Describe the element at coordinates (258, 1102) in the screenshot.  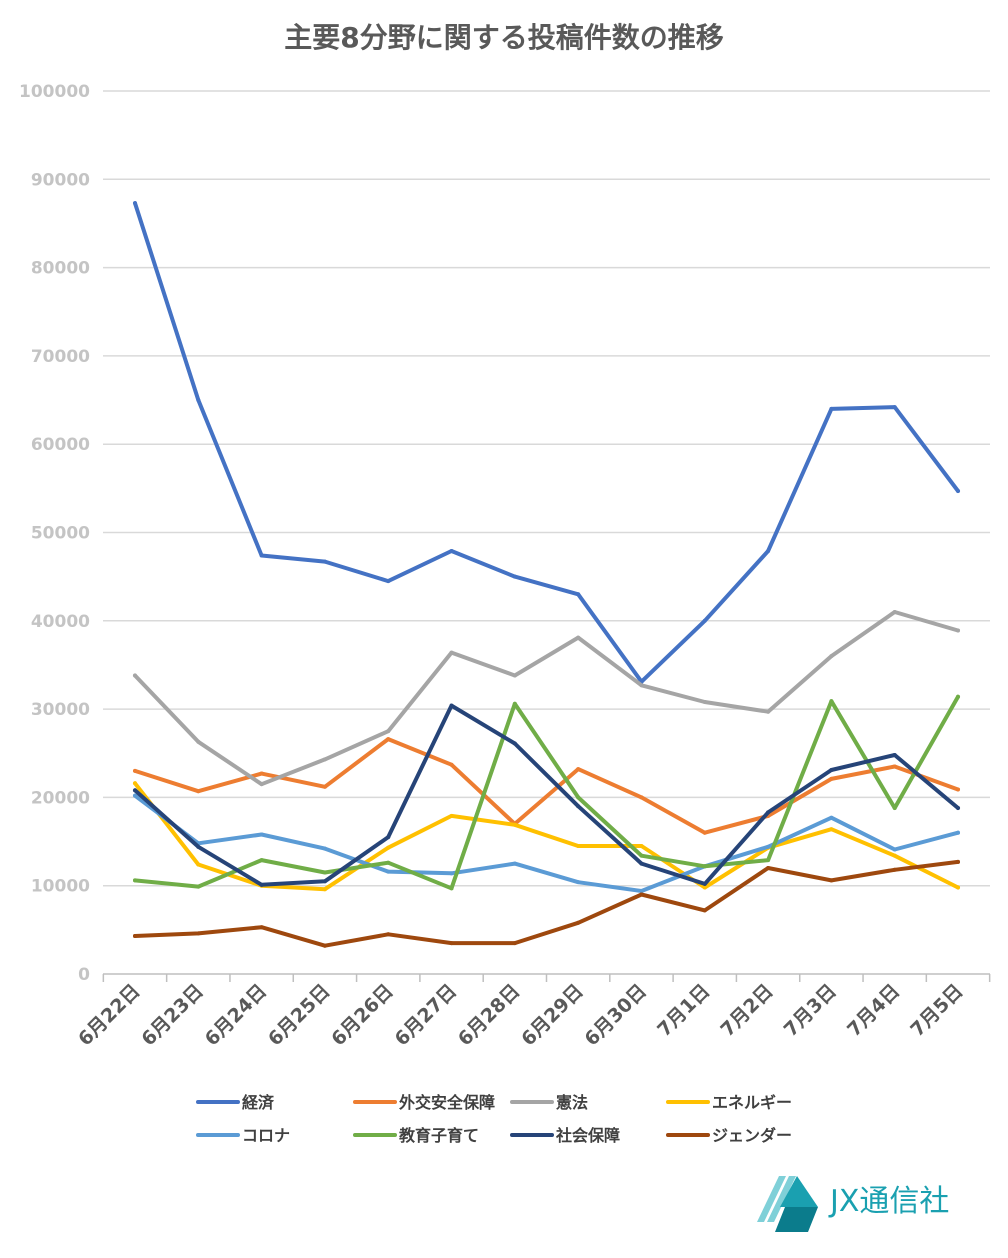
I see `legend-label: 経済` at that location.